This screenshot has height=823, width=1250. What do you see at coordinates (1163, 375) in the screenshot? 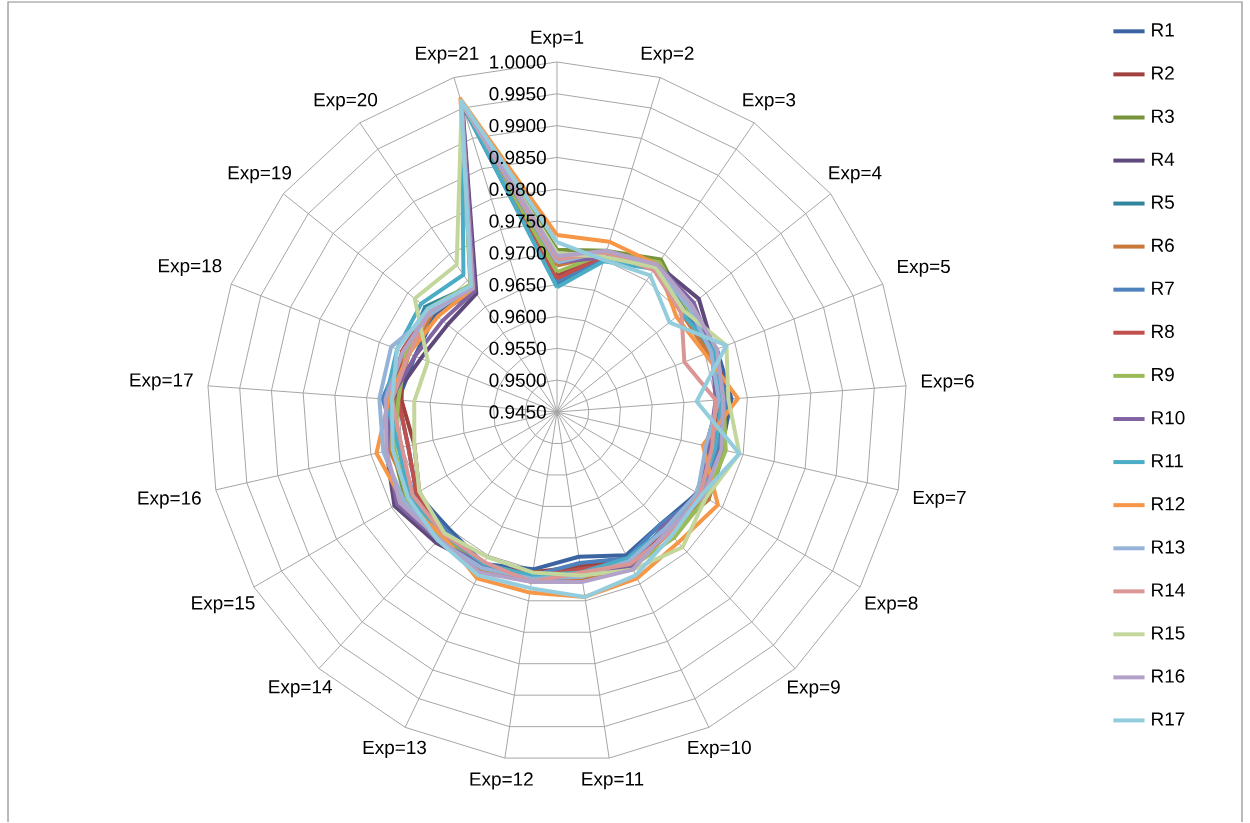
I see `legend-label: R9` at bounding box center [1163, 375].